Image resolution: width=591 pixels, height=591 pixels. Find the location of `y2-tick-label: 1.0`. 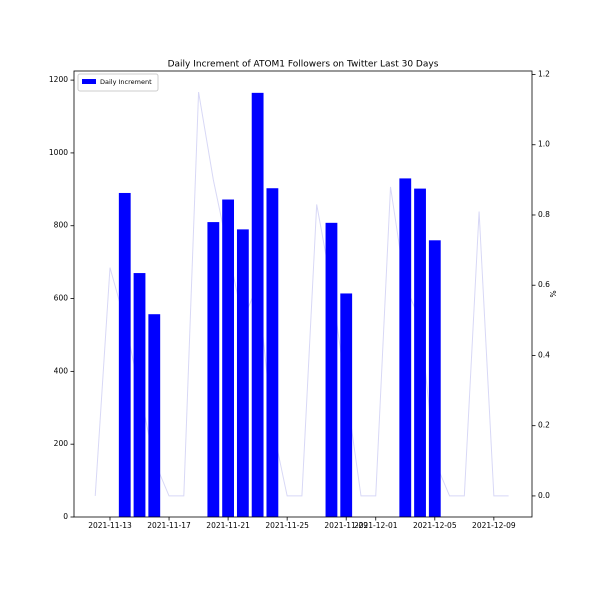

y2-tick-label: 1.0 is located at coordinates (544, 144).